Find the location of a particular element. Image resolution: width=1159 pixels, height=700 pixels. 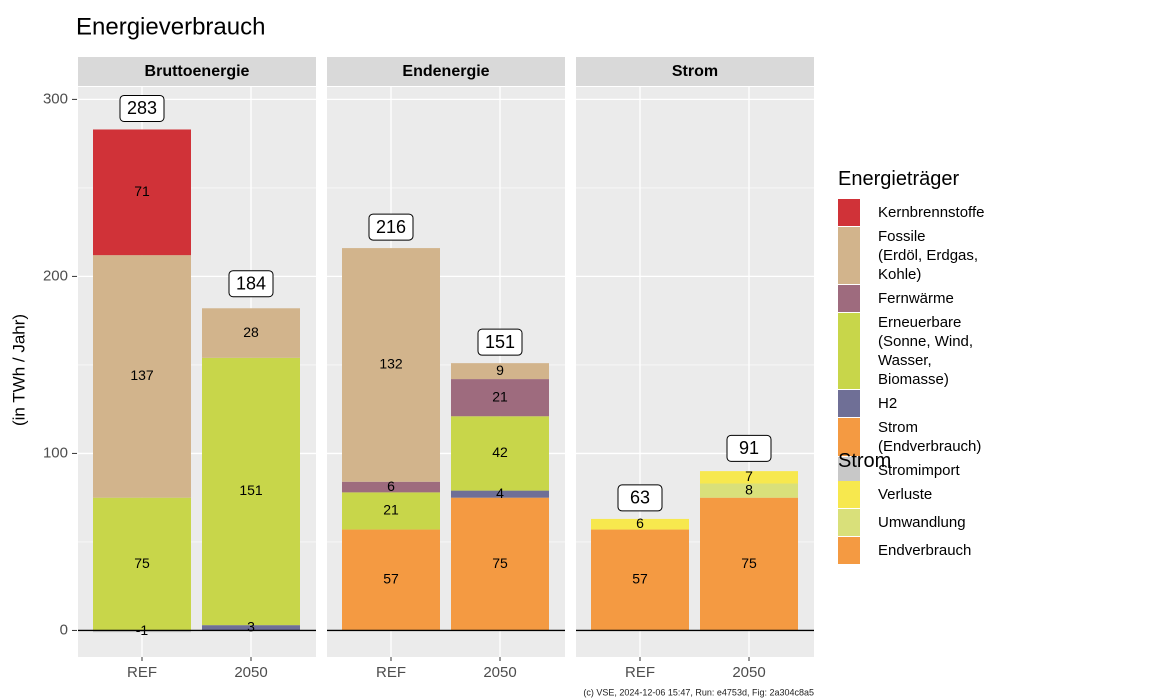

y-tick-label: 300 is located at coordinates (55, 98).